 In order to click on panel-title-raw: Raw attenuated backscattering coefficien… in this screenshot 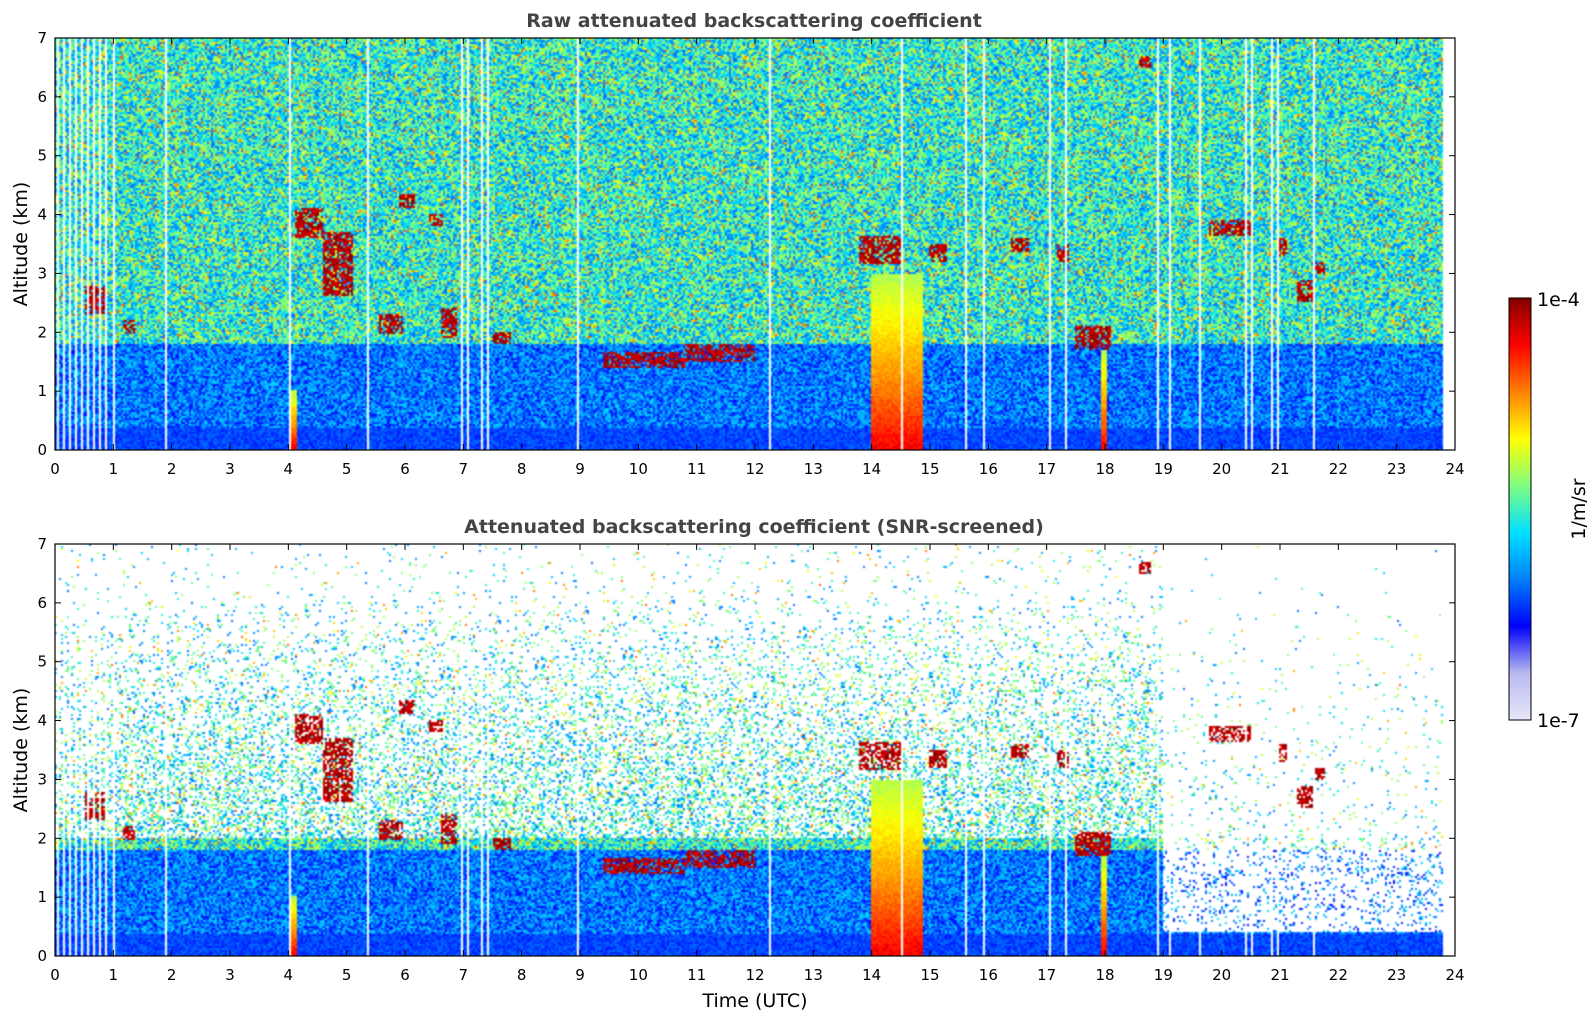, I will do `click(754, 21)`.